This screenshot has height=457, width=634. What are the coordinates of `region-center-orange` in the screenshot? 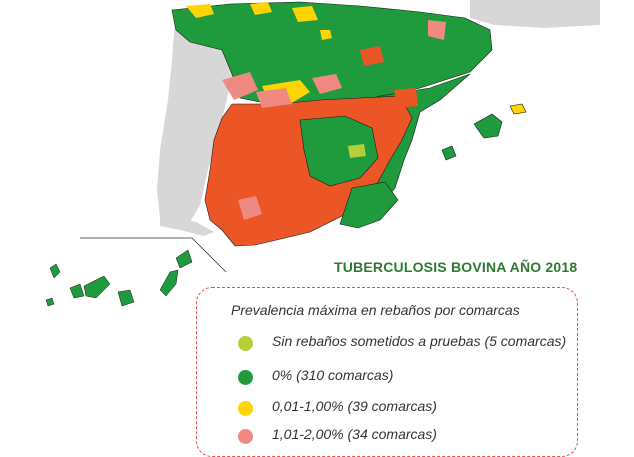 It's located at (308, 171).